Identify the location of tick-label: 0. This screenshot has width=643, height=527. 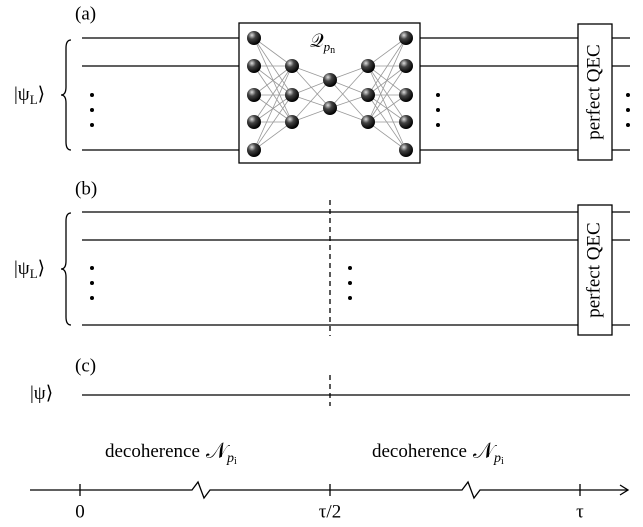
(80, 511).